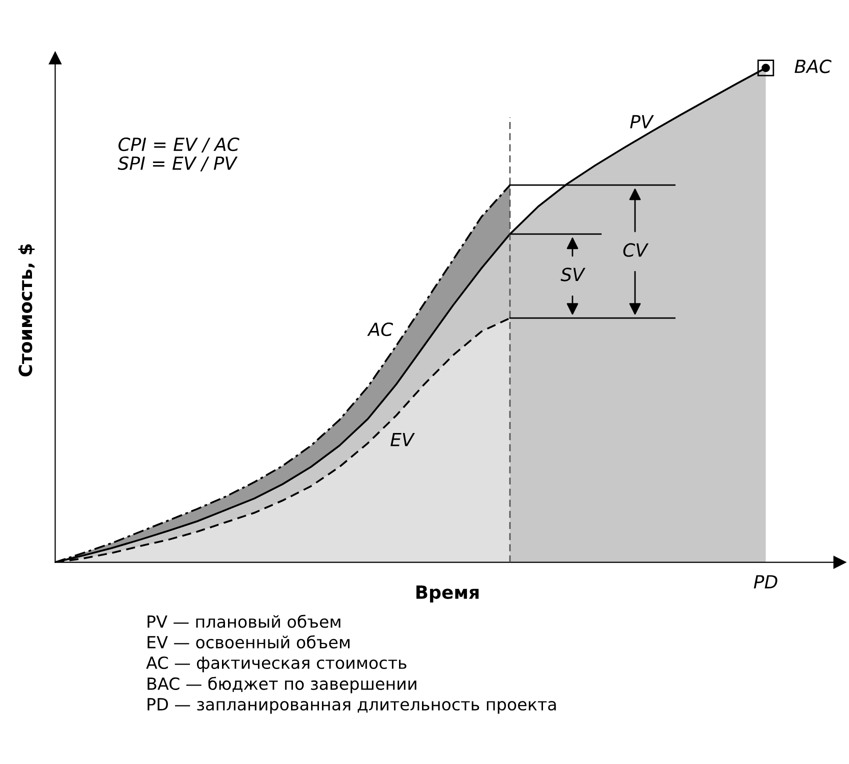  I want to click on annotation: CPI = EV / AC SPI = EV / PV, so click(179, 154).